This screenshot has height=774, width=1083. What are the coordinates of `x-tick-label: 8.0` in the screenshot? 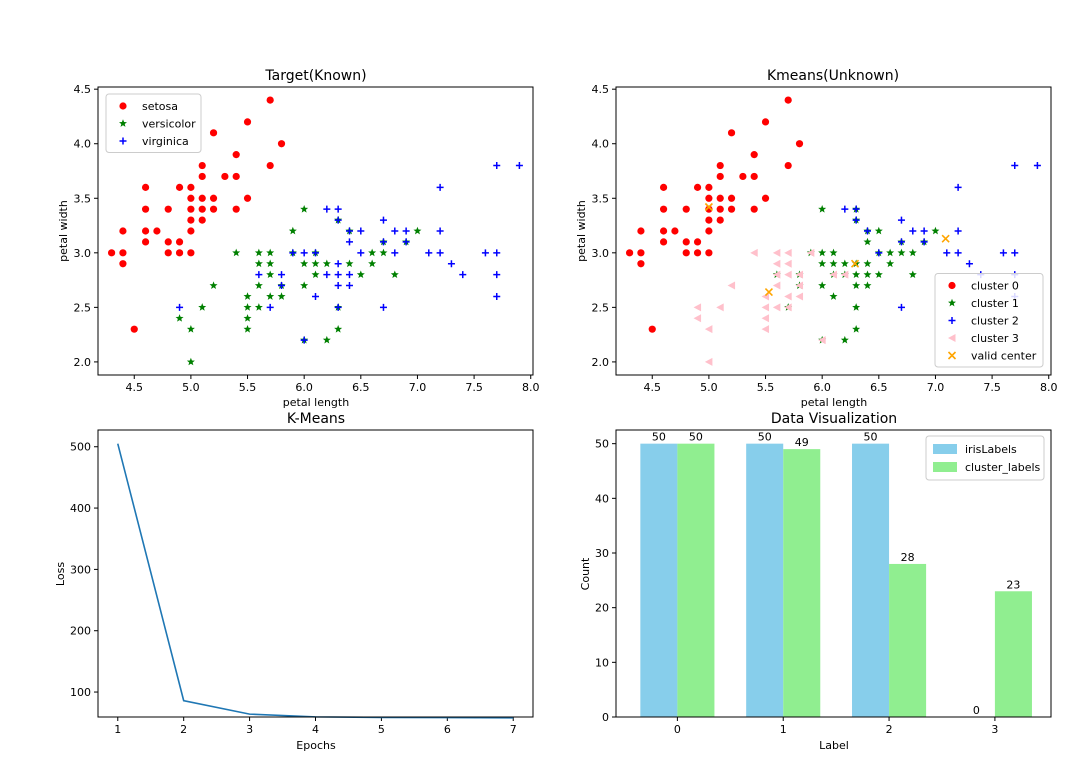 It's located at (1049, 387).